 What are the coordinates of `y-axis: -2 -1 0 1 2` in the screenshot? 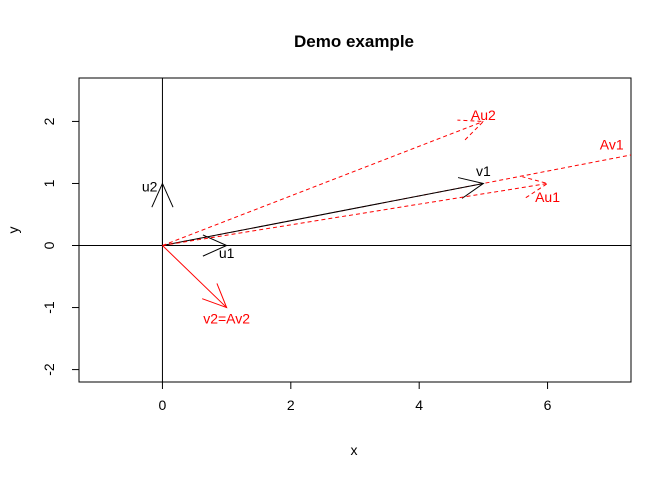 It's located at (60, 246).